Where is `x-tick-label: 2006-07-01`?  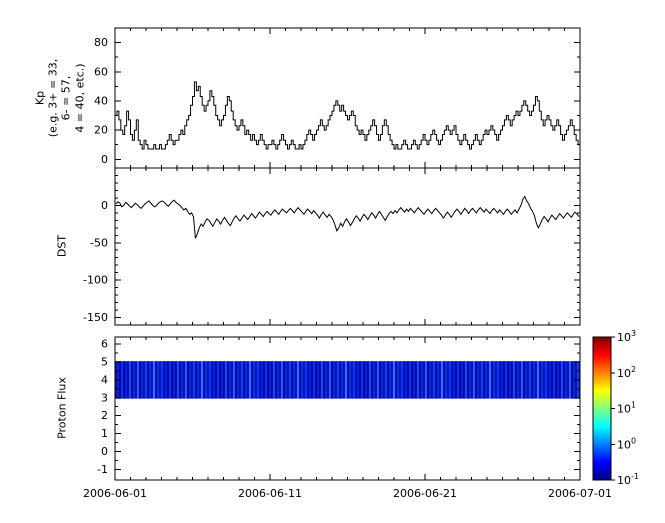
x-tick-label: 2006-07-01 is located at coordinates (580, 493).